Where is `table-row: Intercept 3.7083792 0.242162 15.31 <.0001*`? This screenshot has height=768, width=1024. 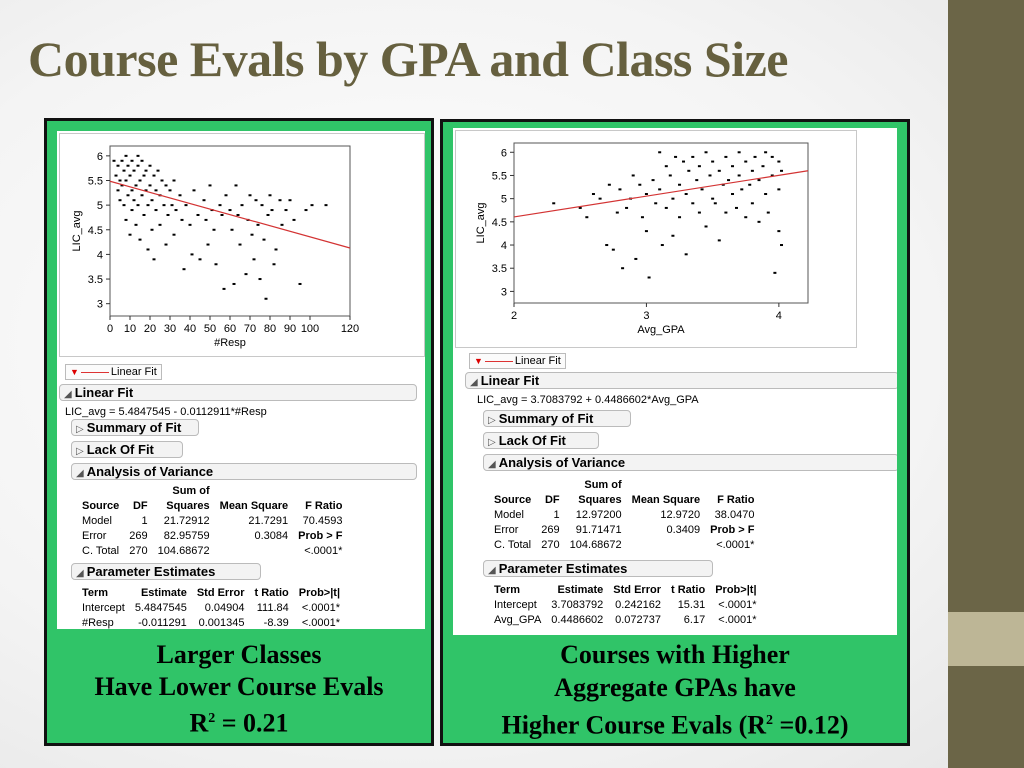 table-row: Intercept 3.7083792 0.242162 15.31 <.0001* is located at coordinates (625, 605).